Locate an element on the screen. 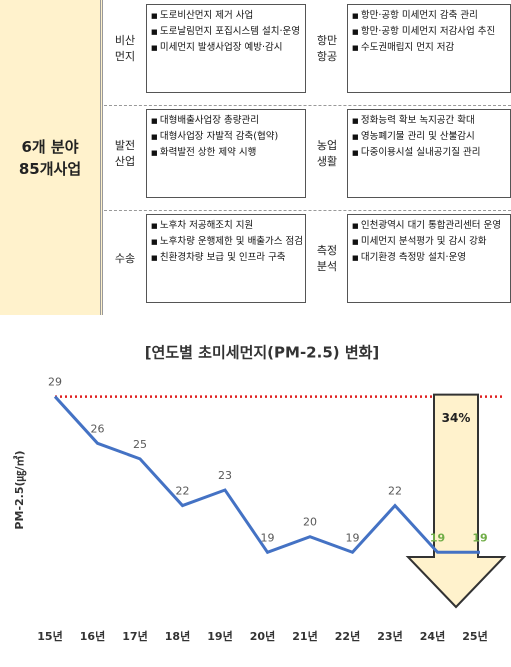  data-label: 25 is located at coordinates (140, 444).